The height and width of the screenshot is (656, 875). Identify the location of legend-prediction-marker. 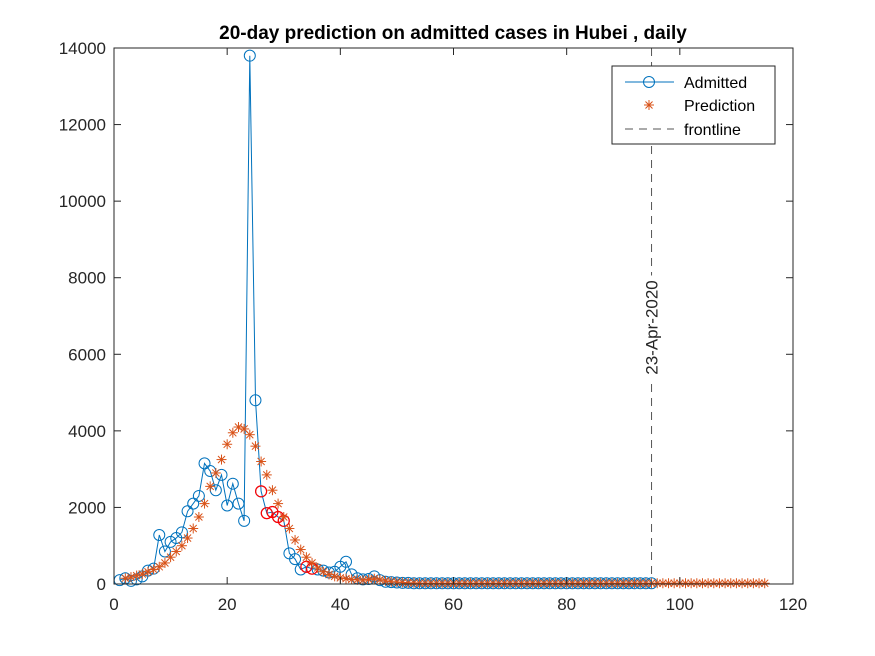
(649, 105).